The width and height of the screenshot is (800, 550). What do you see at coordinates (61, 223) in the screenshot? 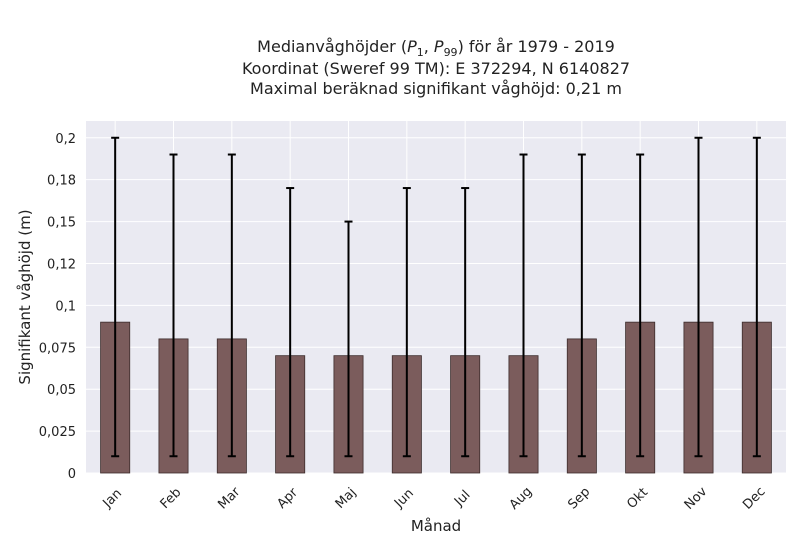
I see `y-tick-label: 0,15` at bounding box center [61, 223].